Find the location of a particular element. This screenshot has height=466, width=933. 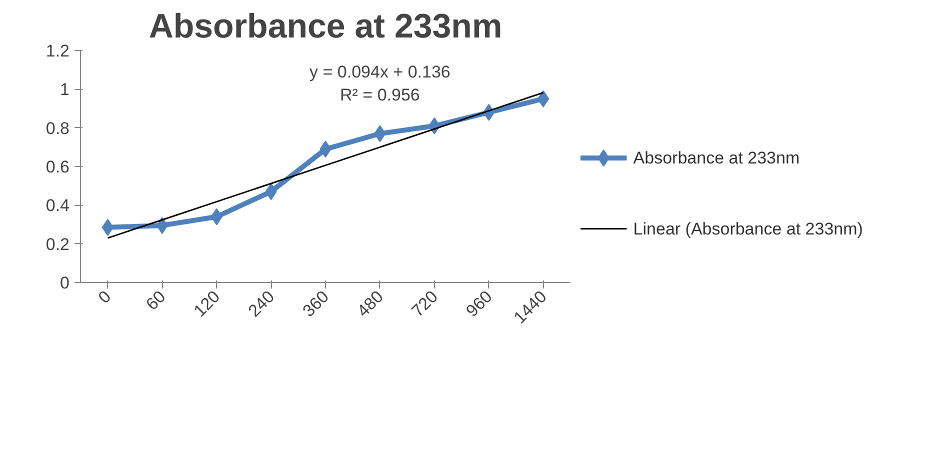

y-tick-label: 1.2 is located at coordinates (58, 51).